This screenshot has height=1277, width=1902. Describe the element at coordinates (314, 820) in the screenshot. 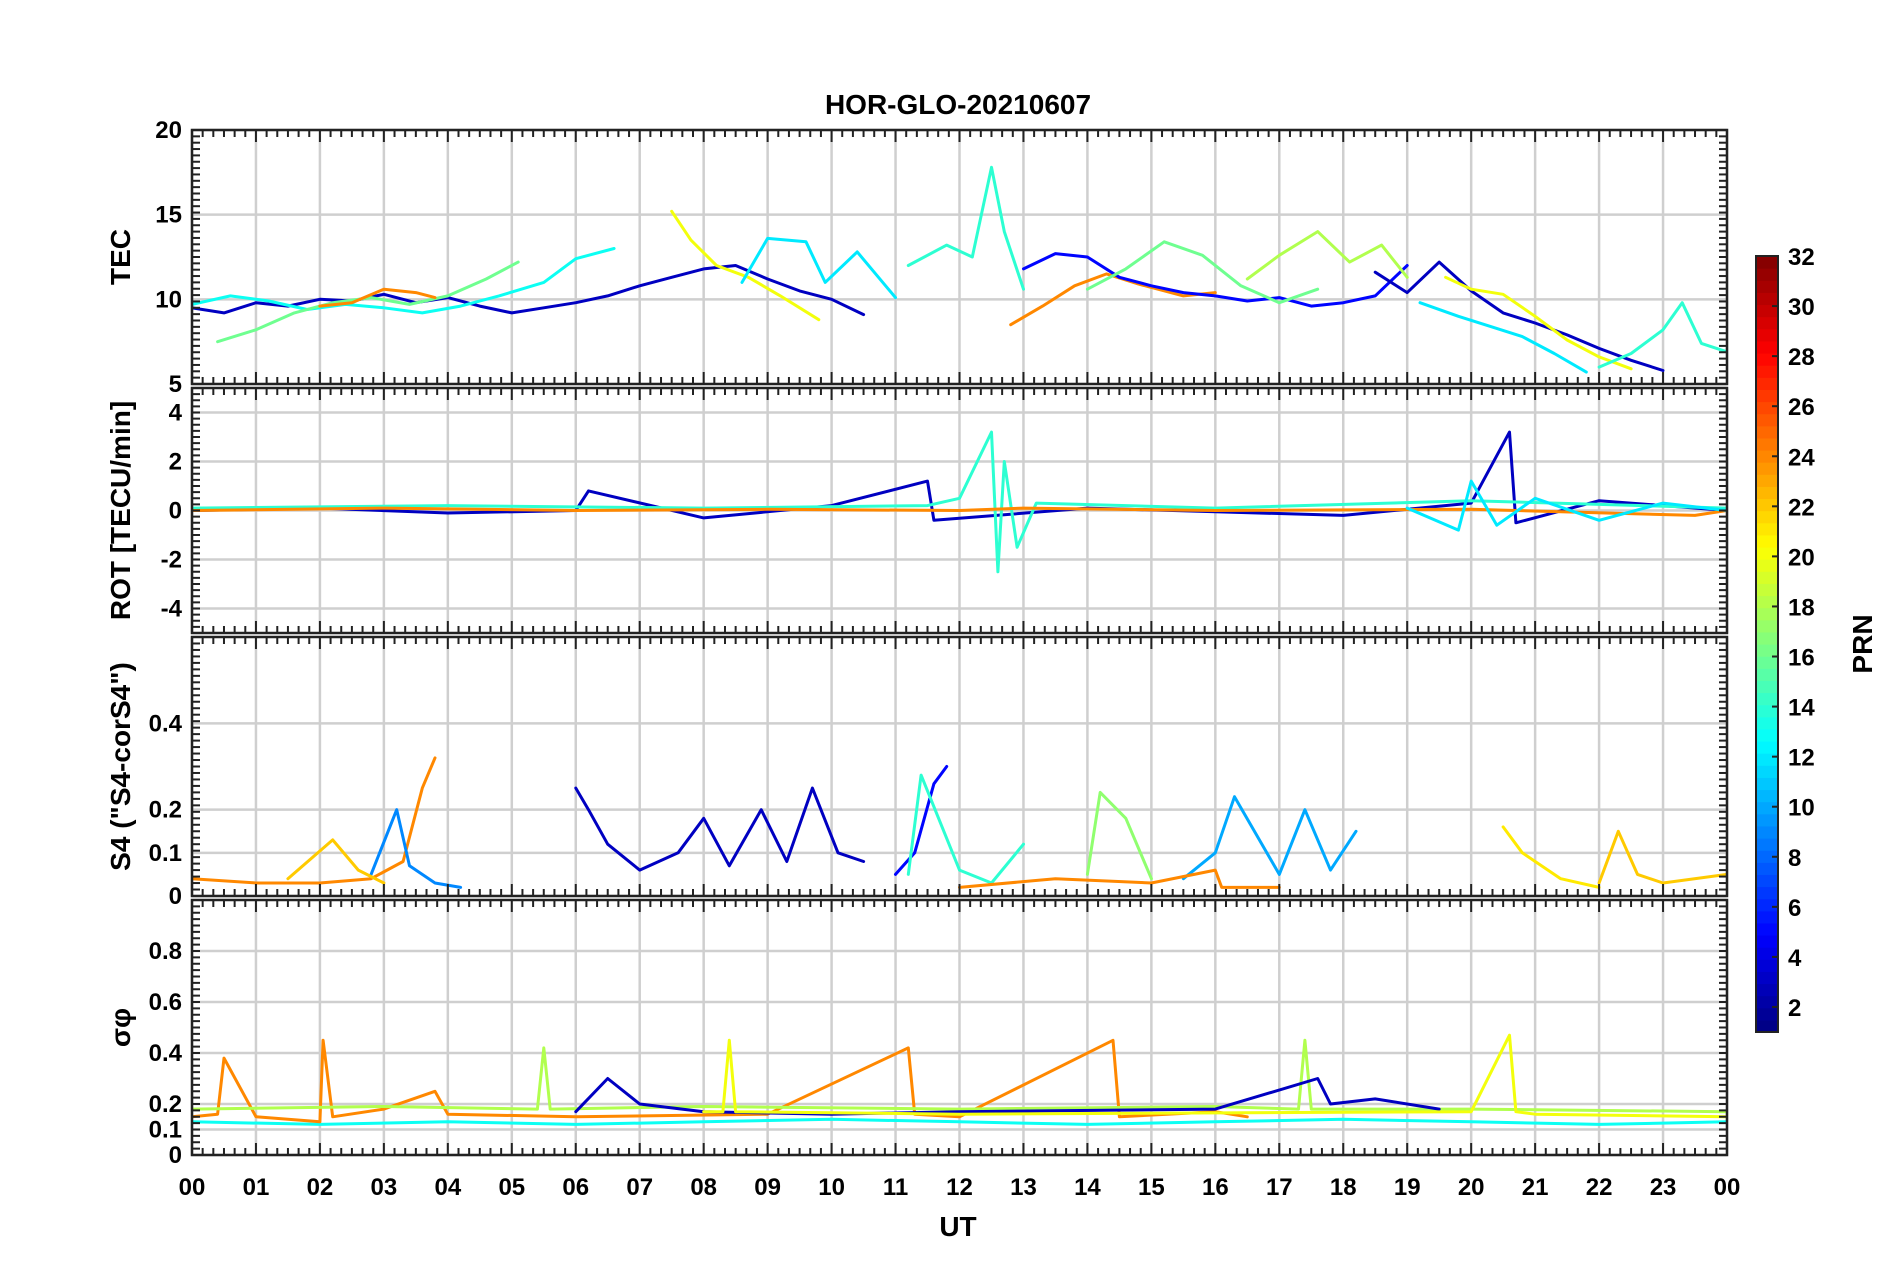

I see `series-prn-24-s4` at that location.